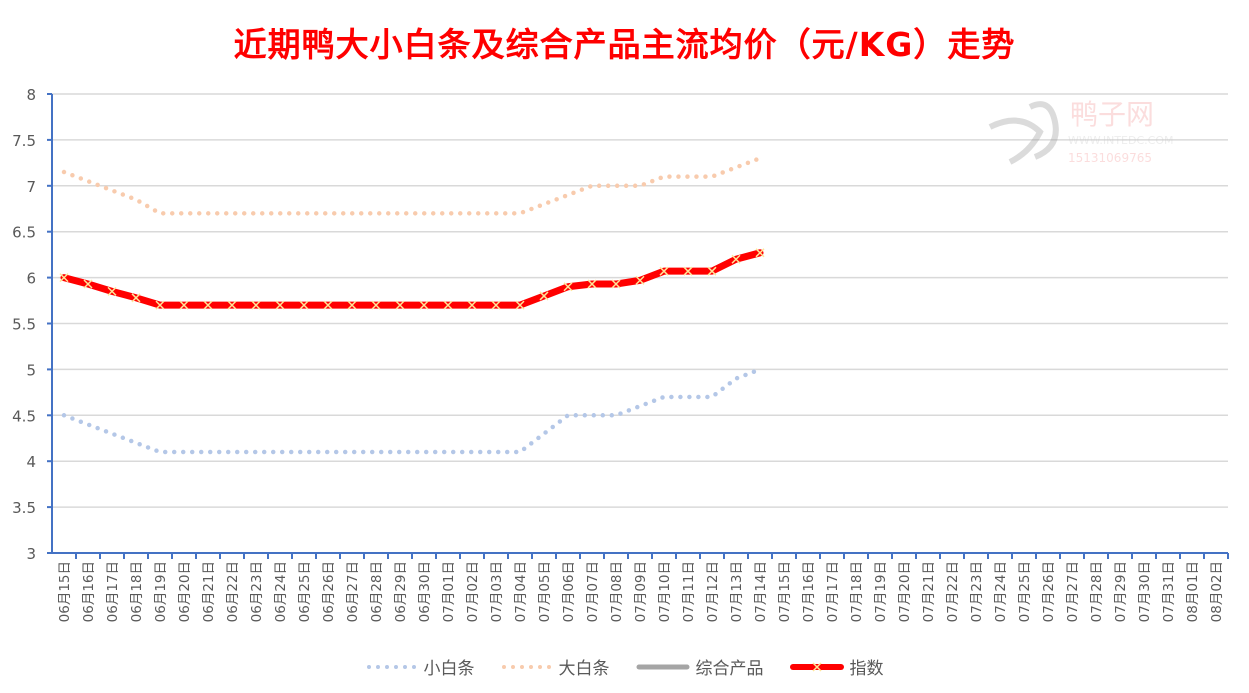  I want to click on x-tick-label: 06月22日, so click(233, 591).